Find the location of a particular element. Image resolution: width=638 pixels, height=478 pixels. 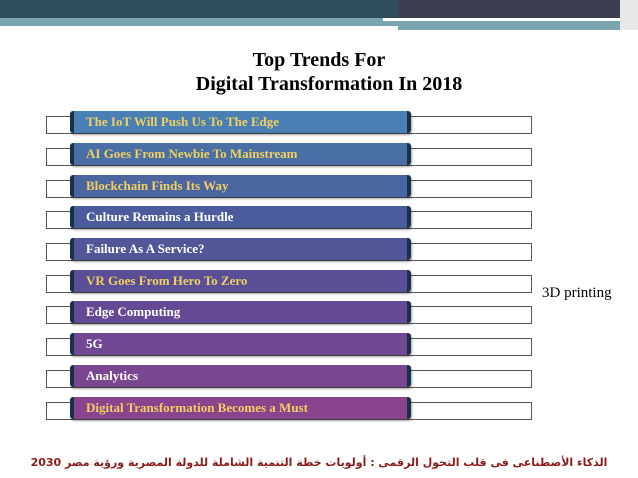

trend-row: Edge Computing is located at coordinates (319, 314).